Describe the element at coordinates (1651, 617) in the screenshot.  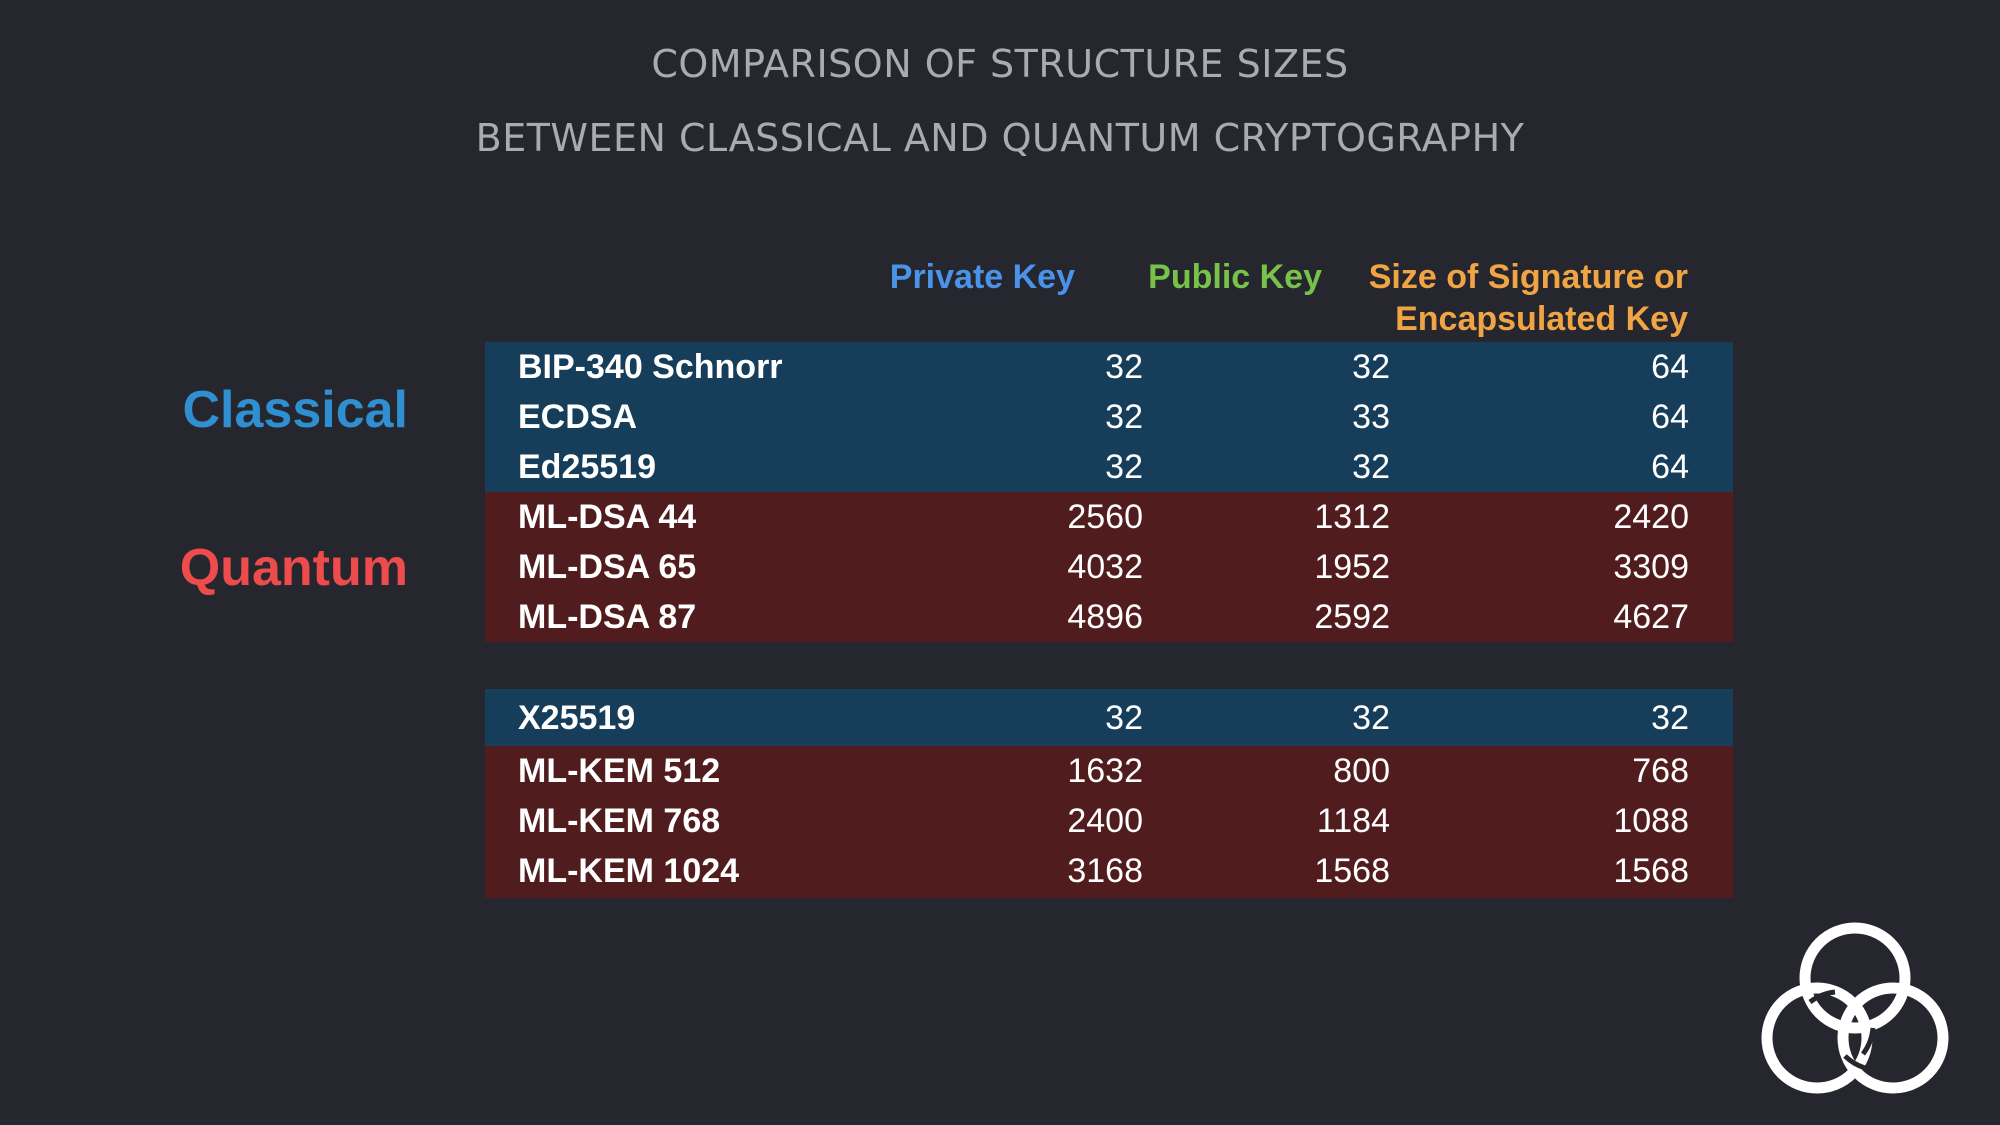
I see `signature-size: 4627` at that location.